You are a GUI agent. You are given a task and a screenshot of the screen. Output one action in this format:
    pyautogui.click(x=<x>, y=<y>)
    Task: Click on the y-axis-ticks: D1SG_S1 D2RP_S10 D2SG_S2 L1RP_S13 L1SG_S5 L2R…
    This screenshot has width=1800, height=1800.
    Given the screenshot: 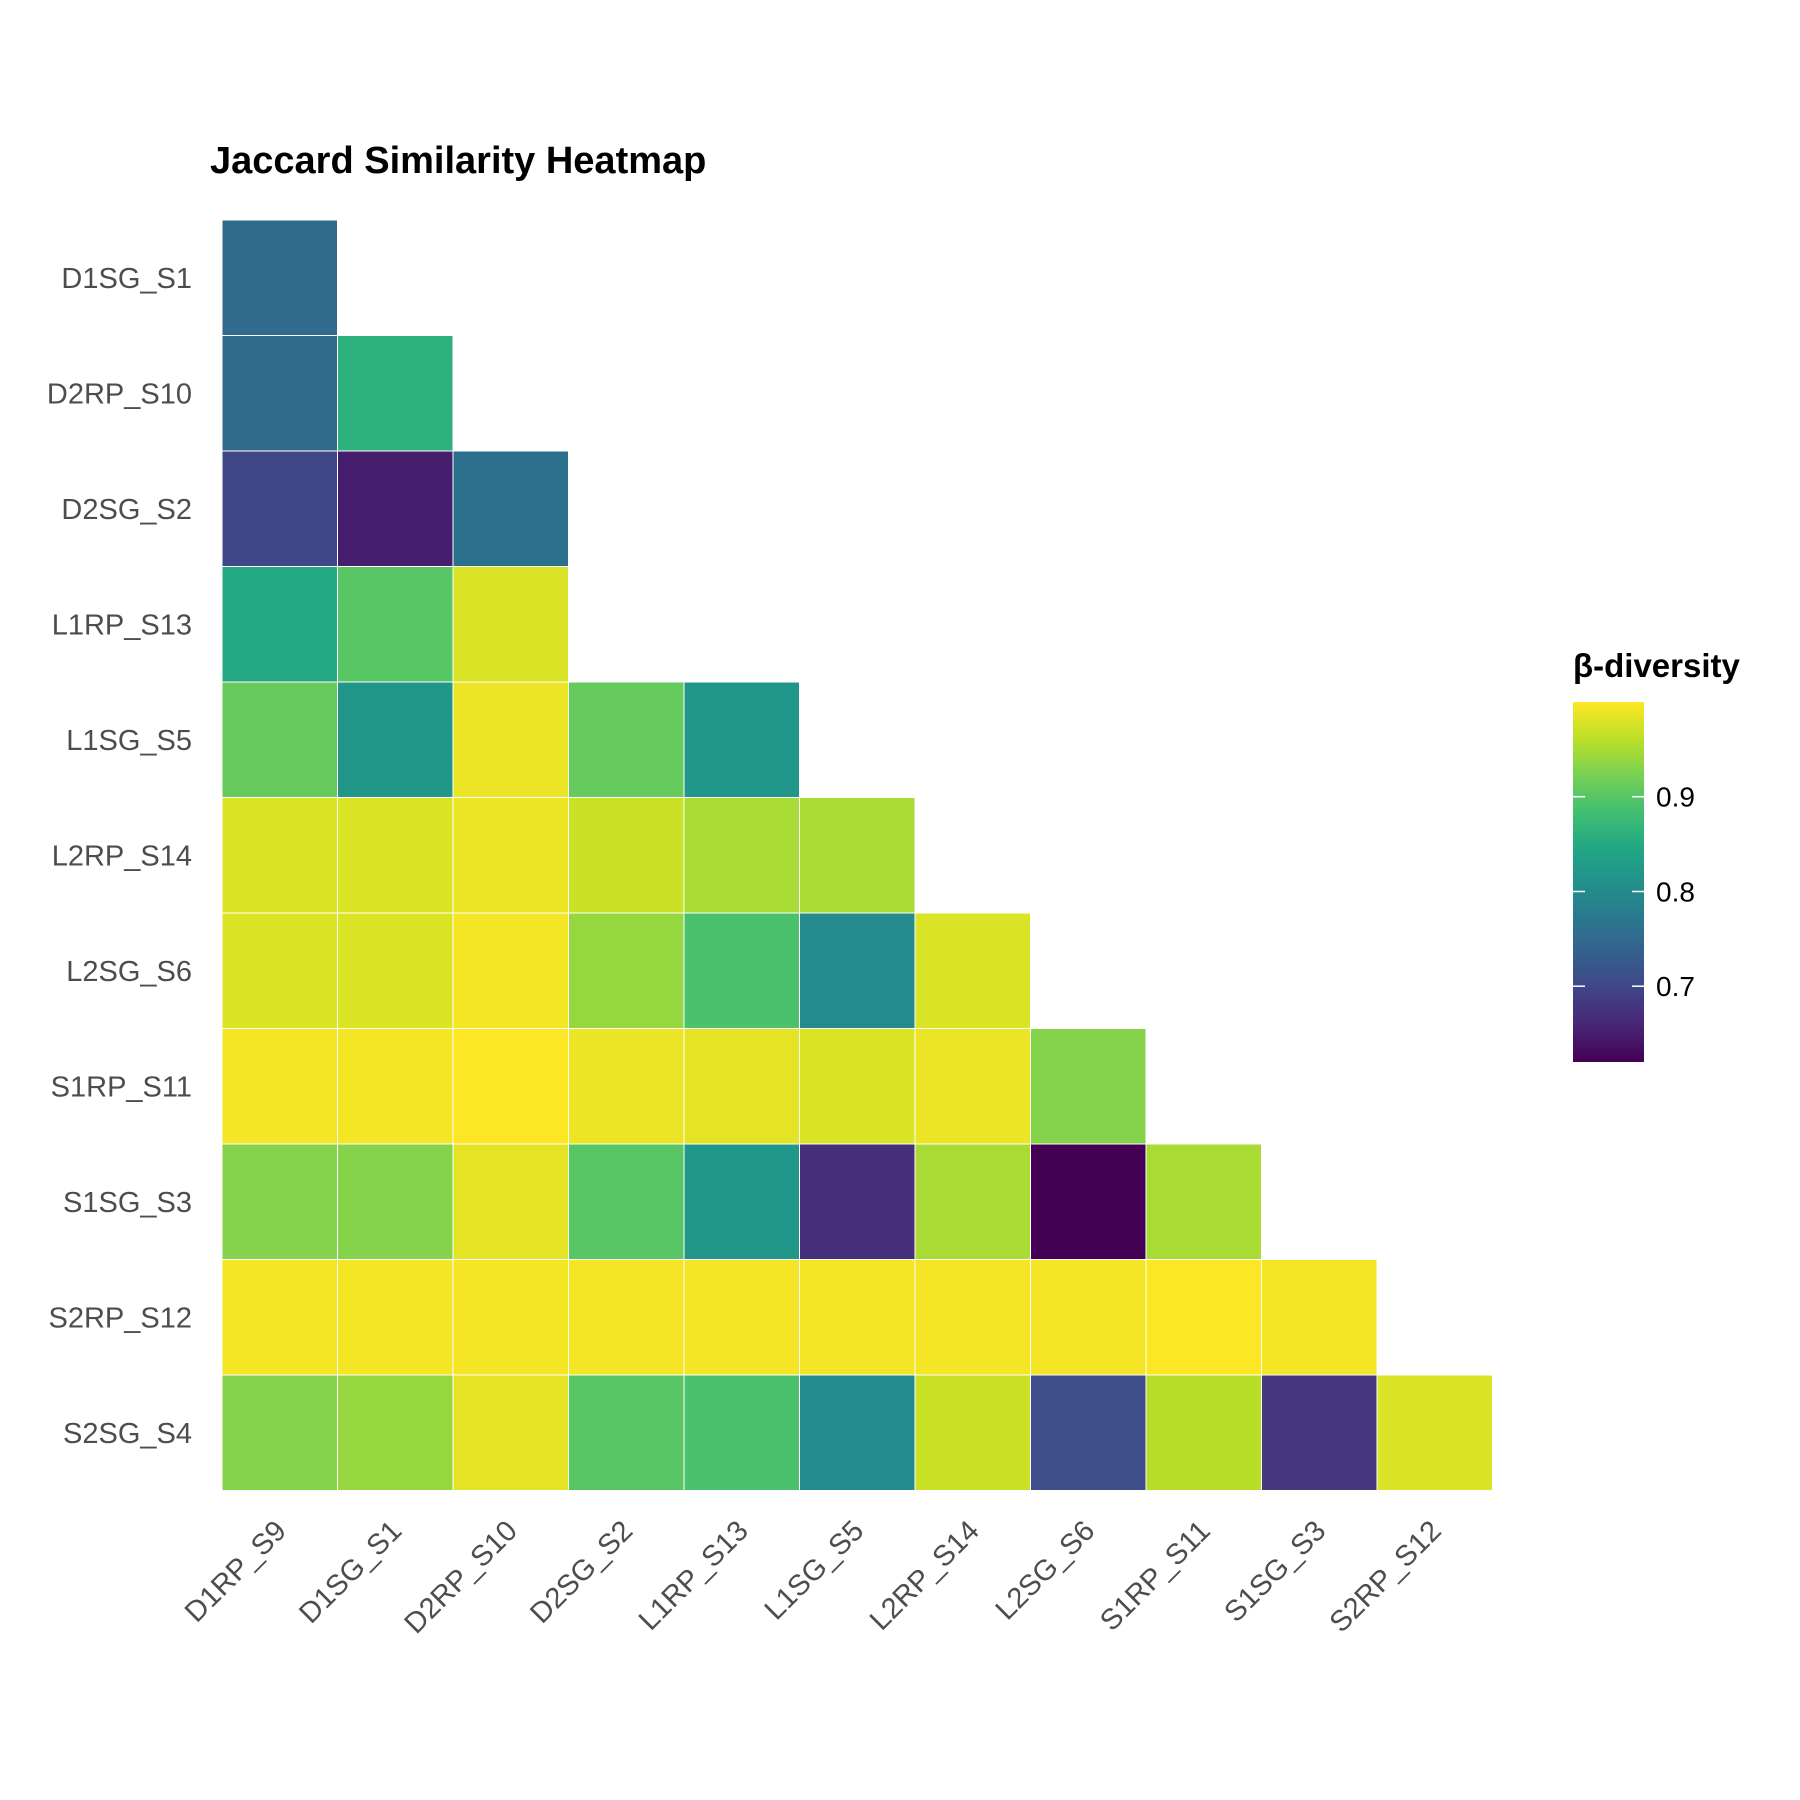 What is the action you would take?
    pyautogui.click(x=119, y=856)
    